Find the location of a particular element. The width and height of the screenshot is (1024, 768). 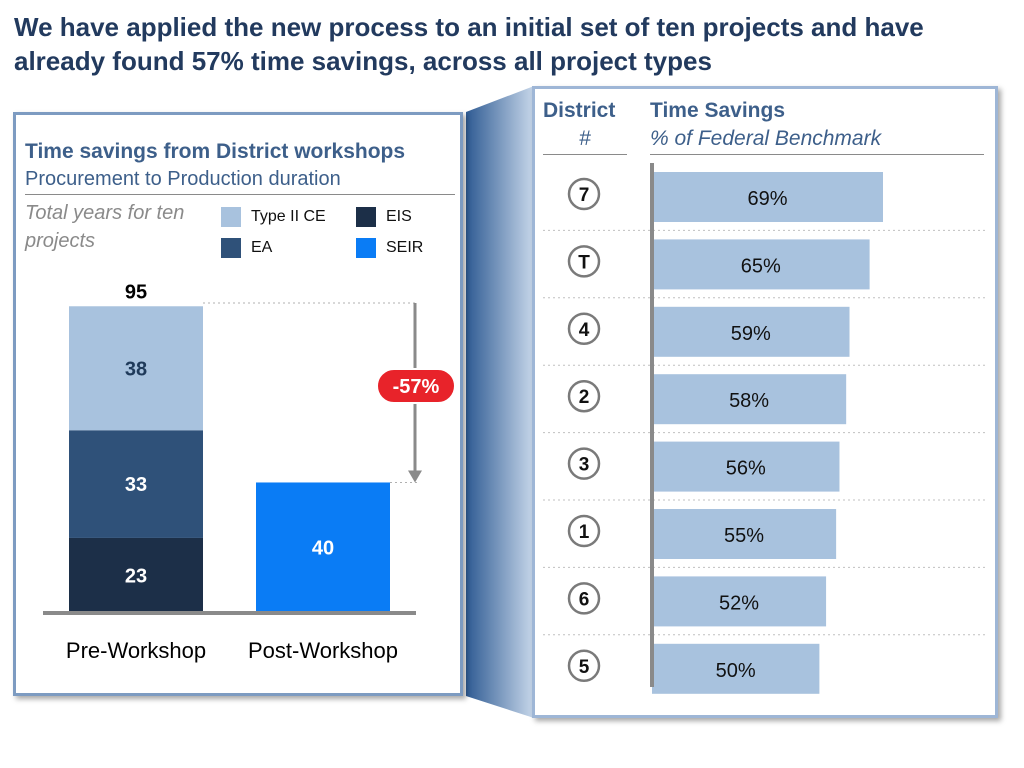

district-label: 6 is located at coordinates (584, 599).